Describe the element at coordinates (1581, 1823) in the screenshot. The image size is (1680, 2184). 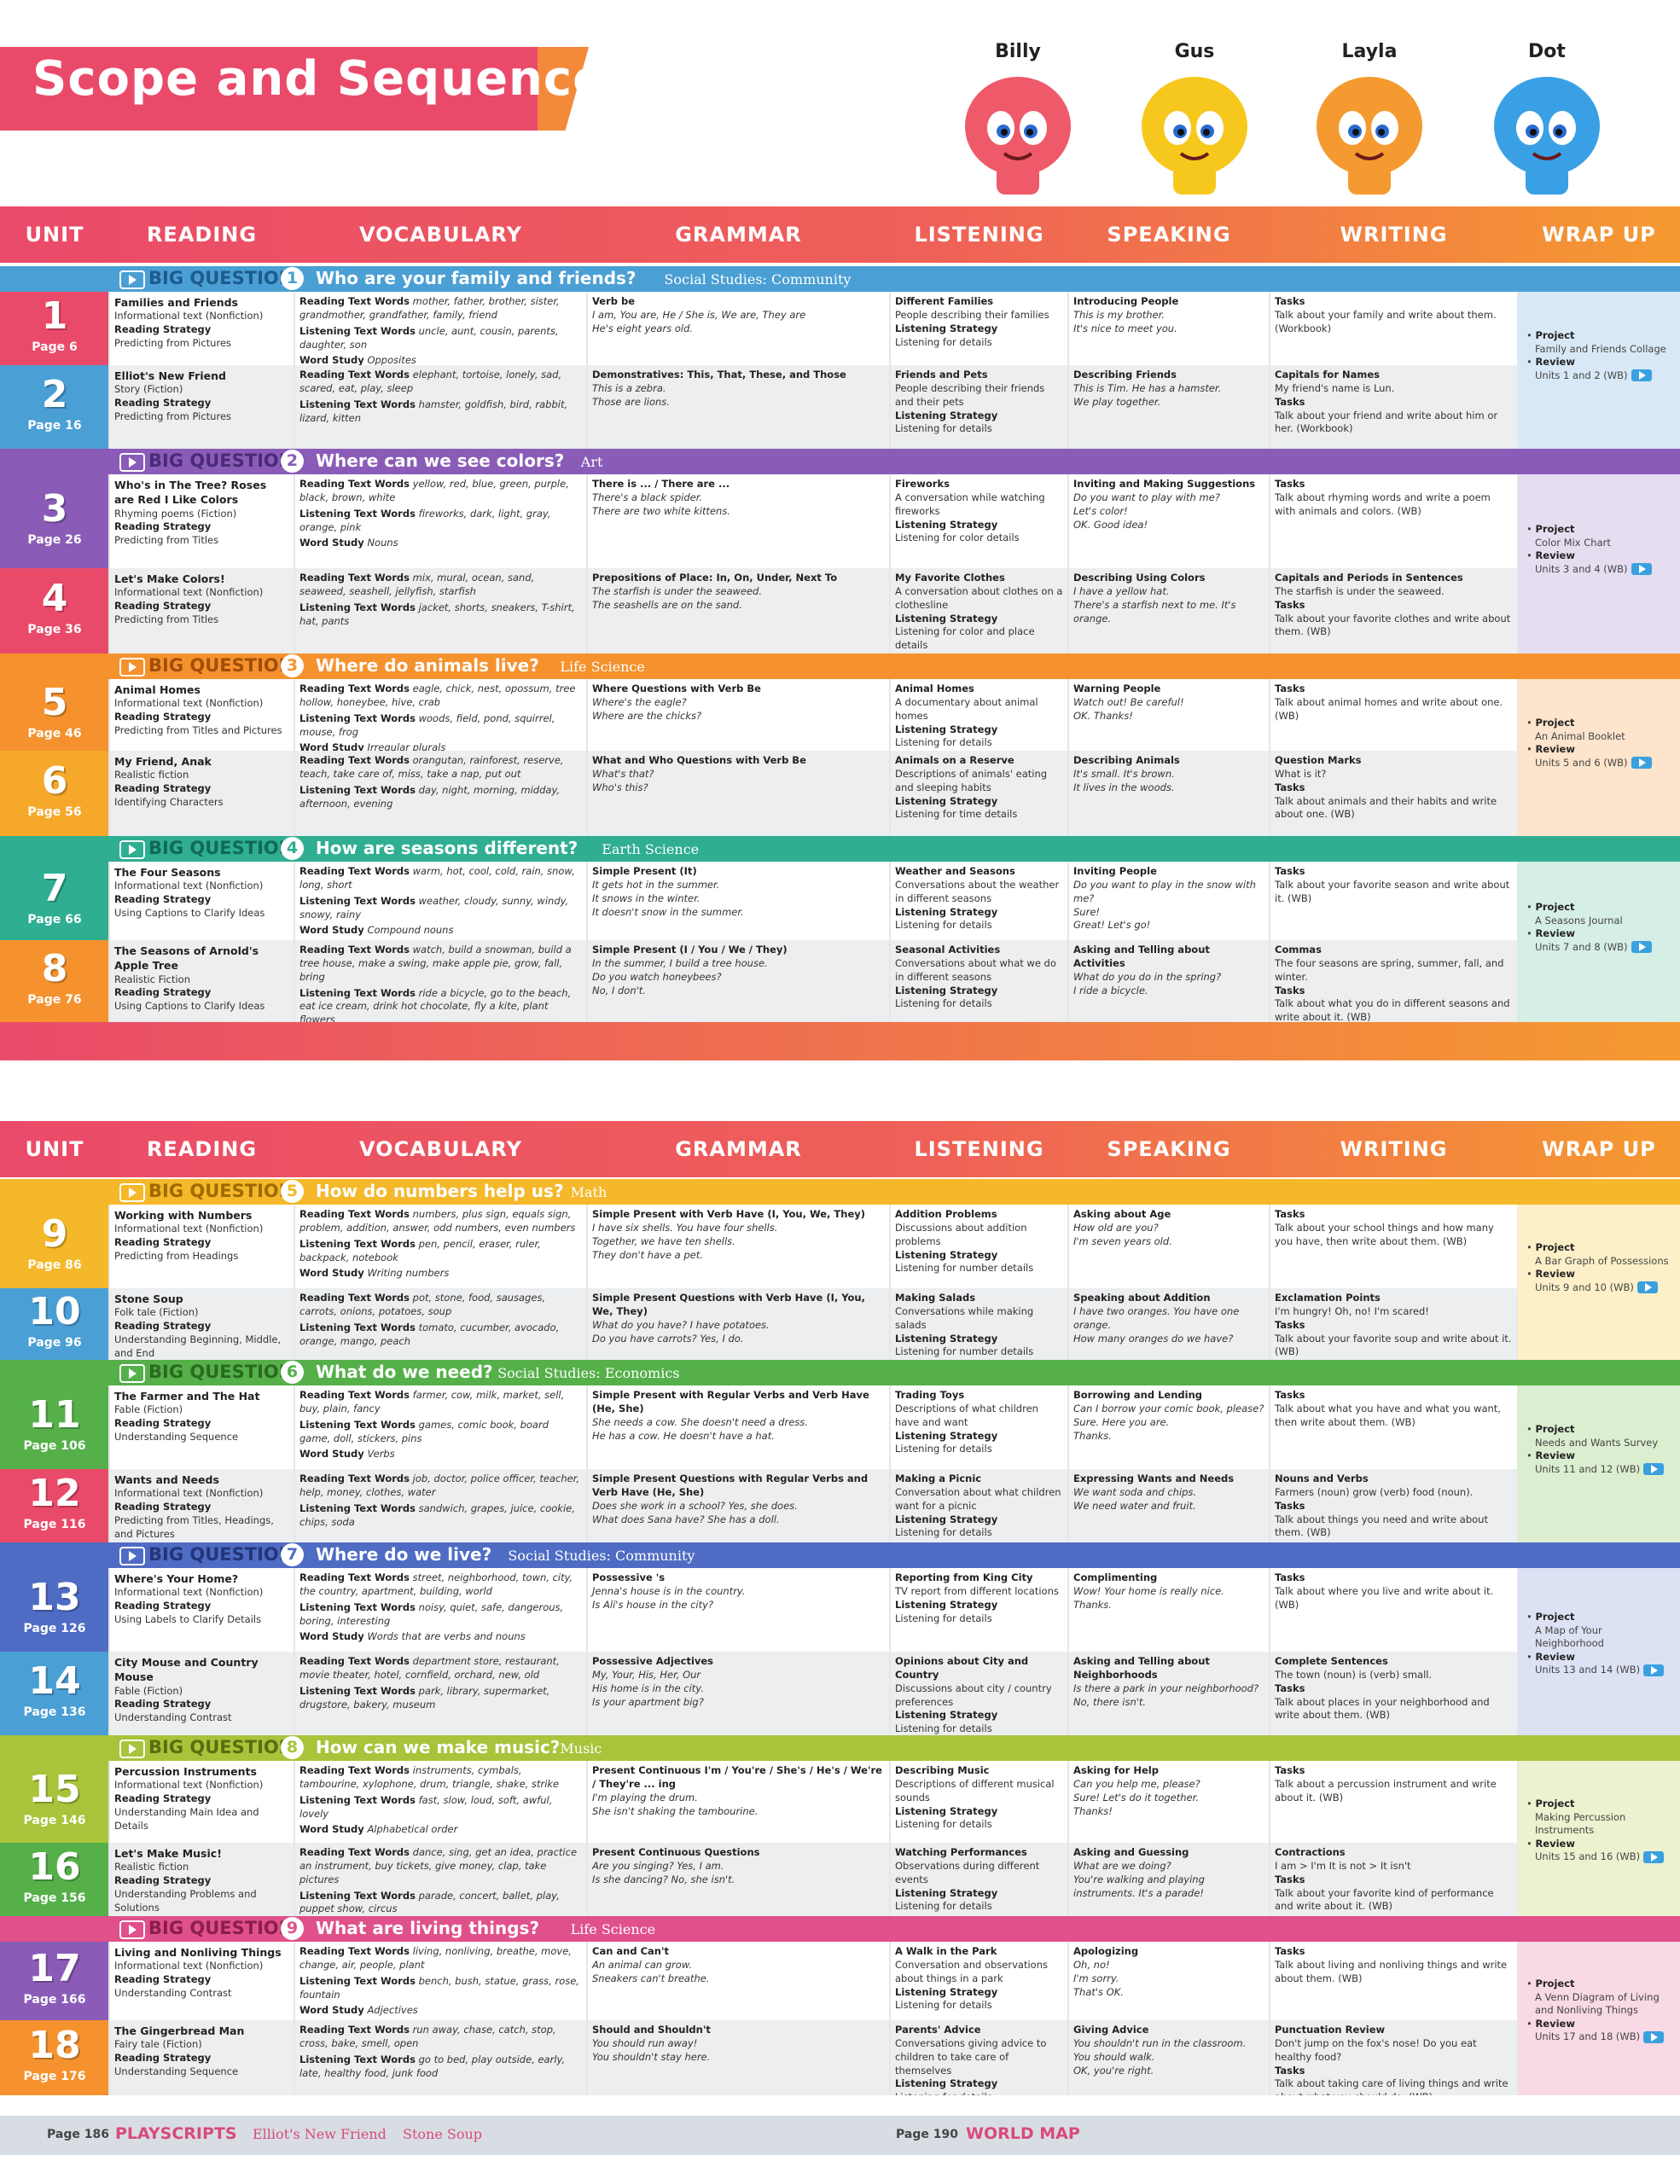
I see `wrap-project: Making Percussion Instruments` at that location.